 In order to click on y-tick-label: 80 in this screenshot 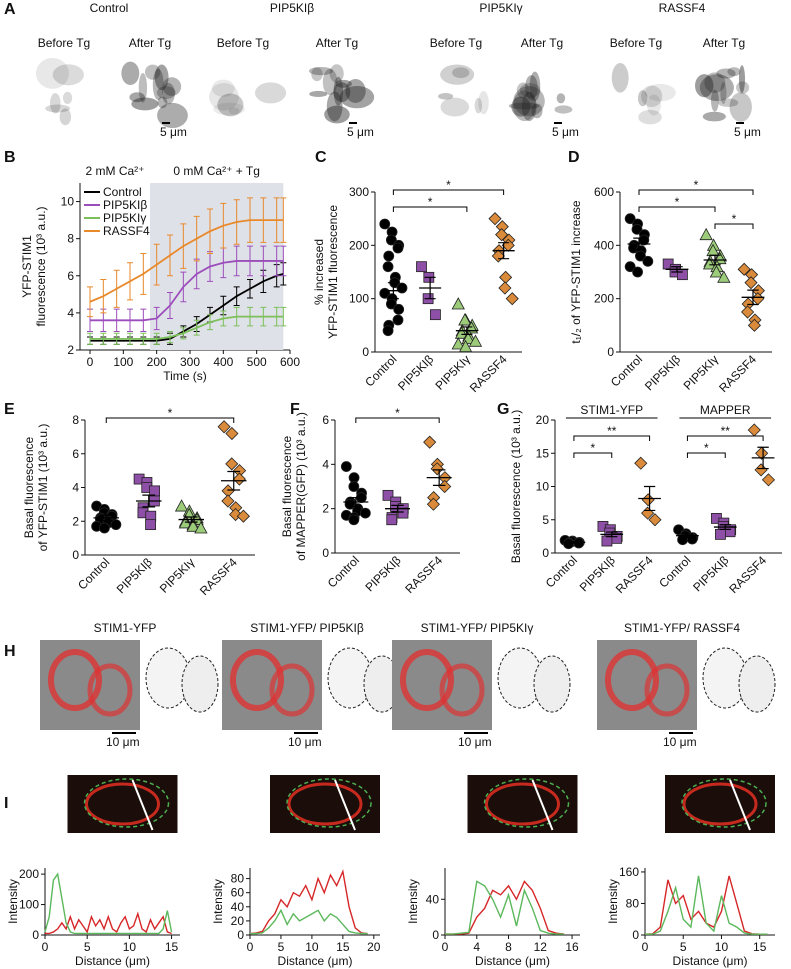, I will do `click(238, 879)`.